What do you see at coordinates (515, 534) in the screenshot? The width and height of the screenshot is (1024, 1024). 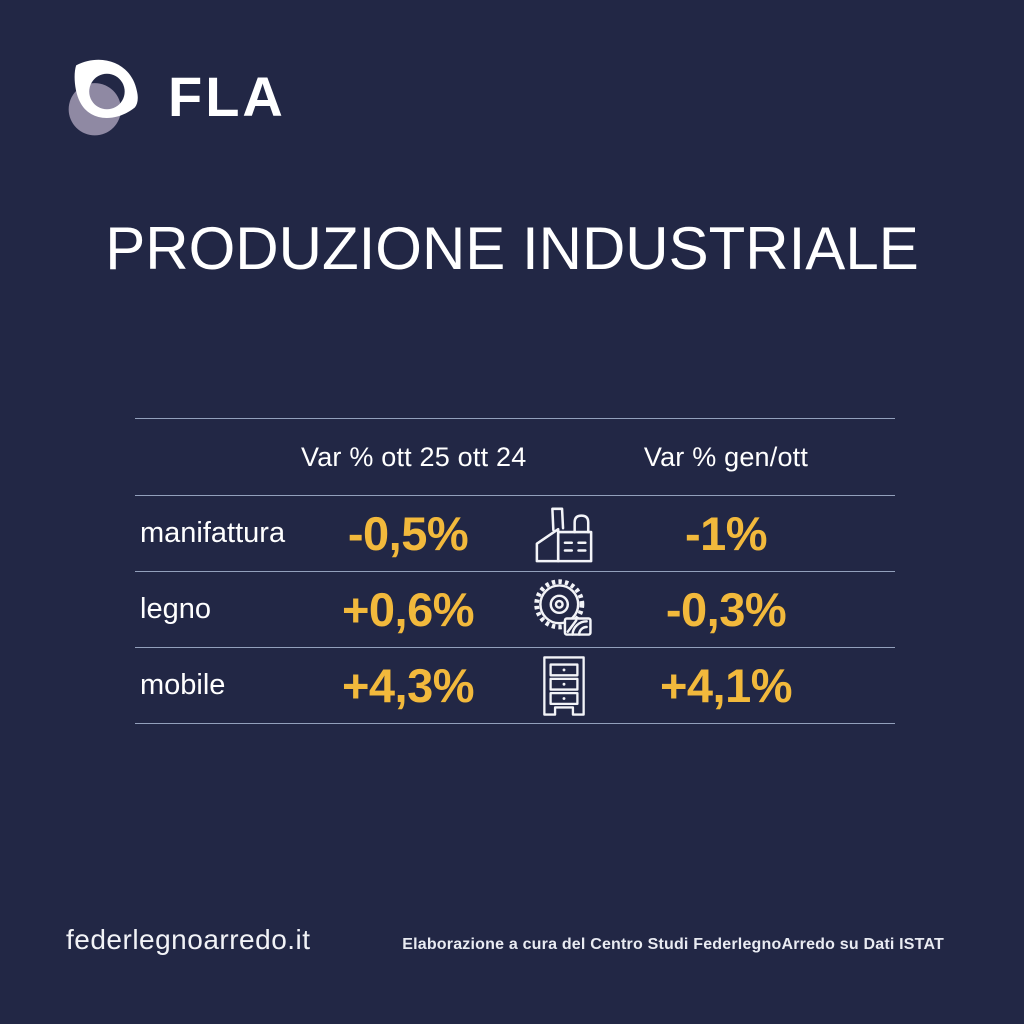 I see `table-row-manifattura: manifattura -0,5% -1%` at bounding box center [515, 534].